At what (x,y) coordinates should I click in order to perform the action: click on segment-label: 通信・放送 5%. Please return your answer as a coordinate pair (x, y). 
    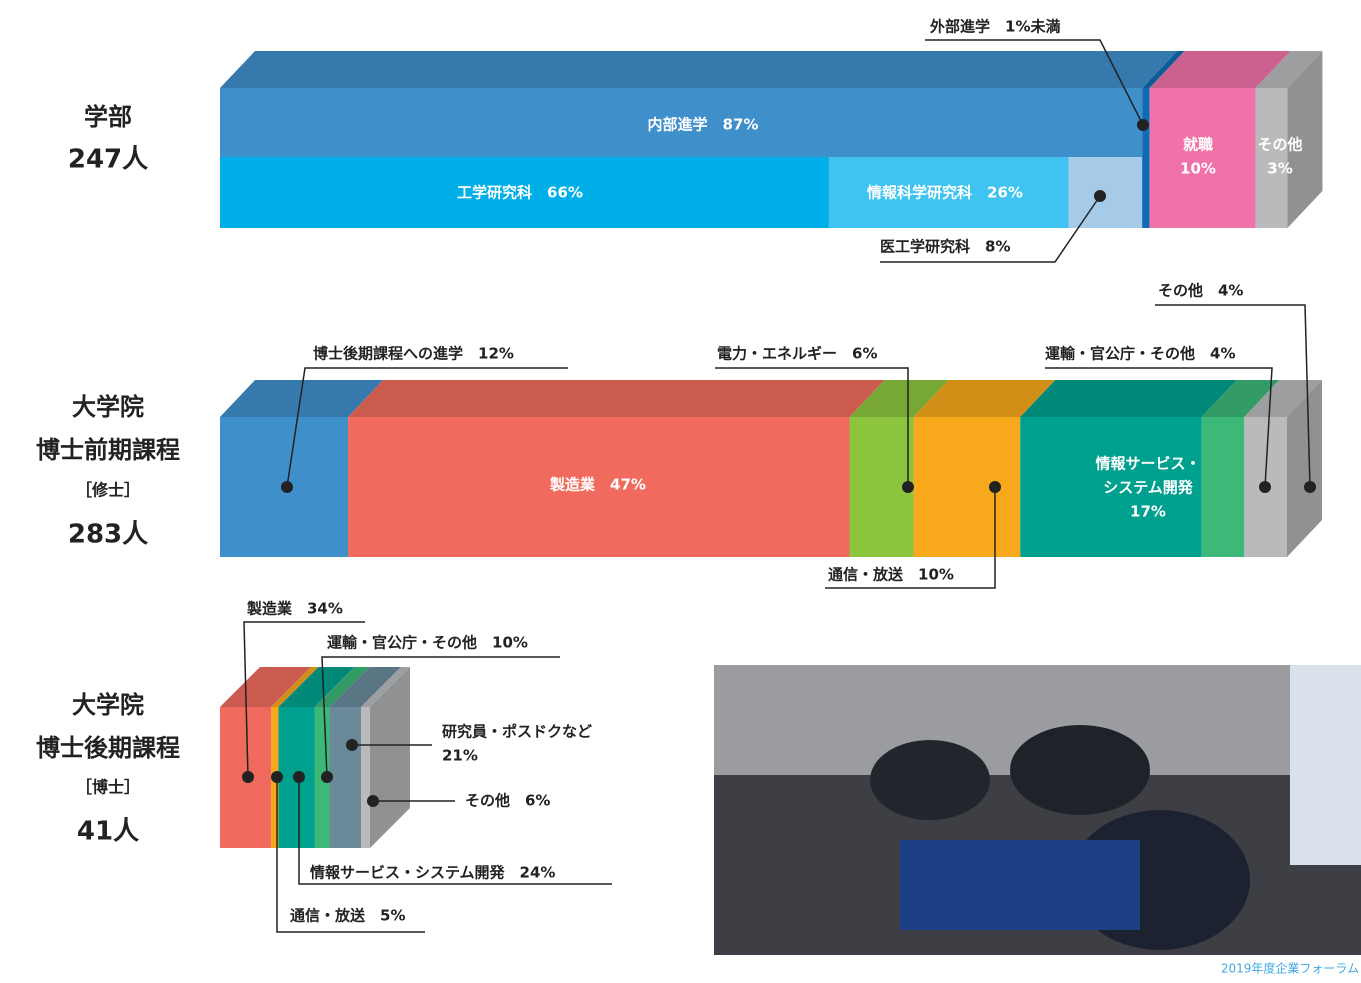
    Looking at the image, I should click on (347, 916).